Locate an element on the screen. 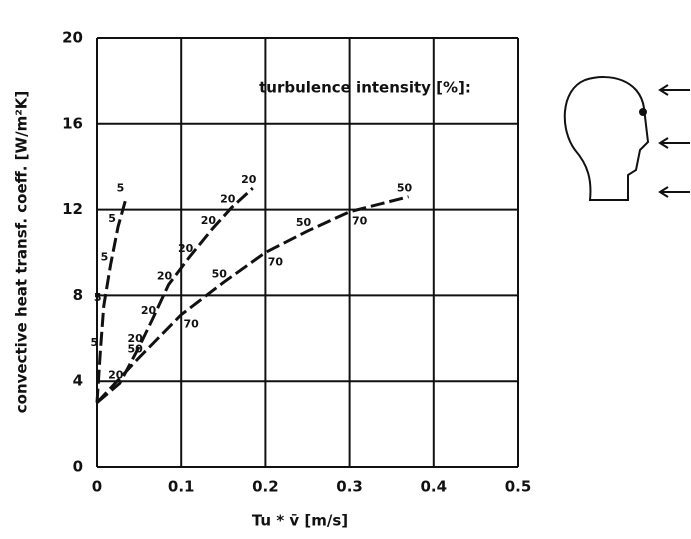 The width and height of the screenshot is (691, 539). y-tick-label: 16 is located at coordinates (72, 123).